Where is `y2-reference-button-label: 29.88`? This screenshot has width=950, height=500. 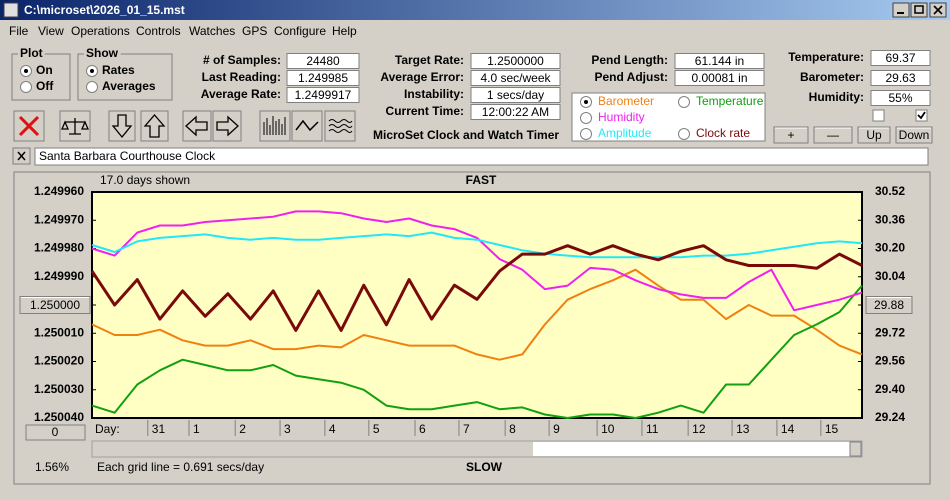
y2-reference-button-label: 29.88 is located at coordinates (889, 305).